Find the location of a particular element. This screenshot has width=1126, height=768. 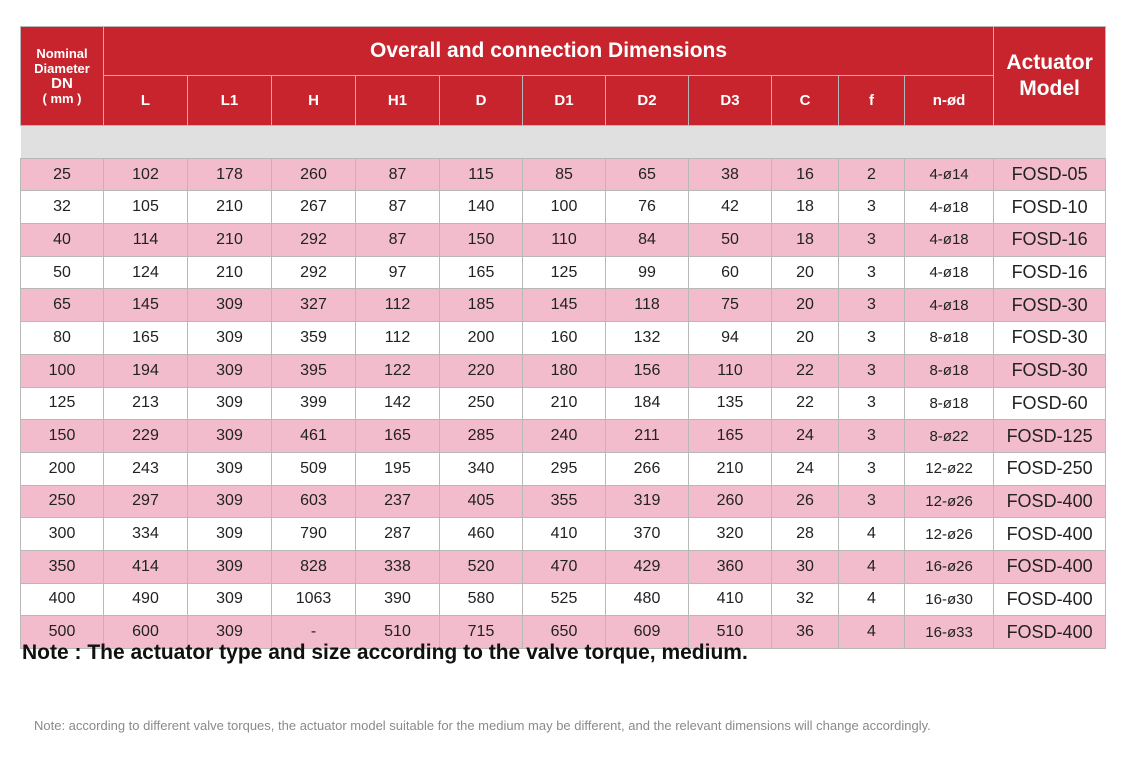

cell-h: 461 is located at coordinates (313, 436).